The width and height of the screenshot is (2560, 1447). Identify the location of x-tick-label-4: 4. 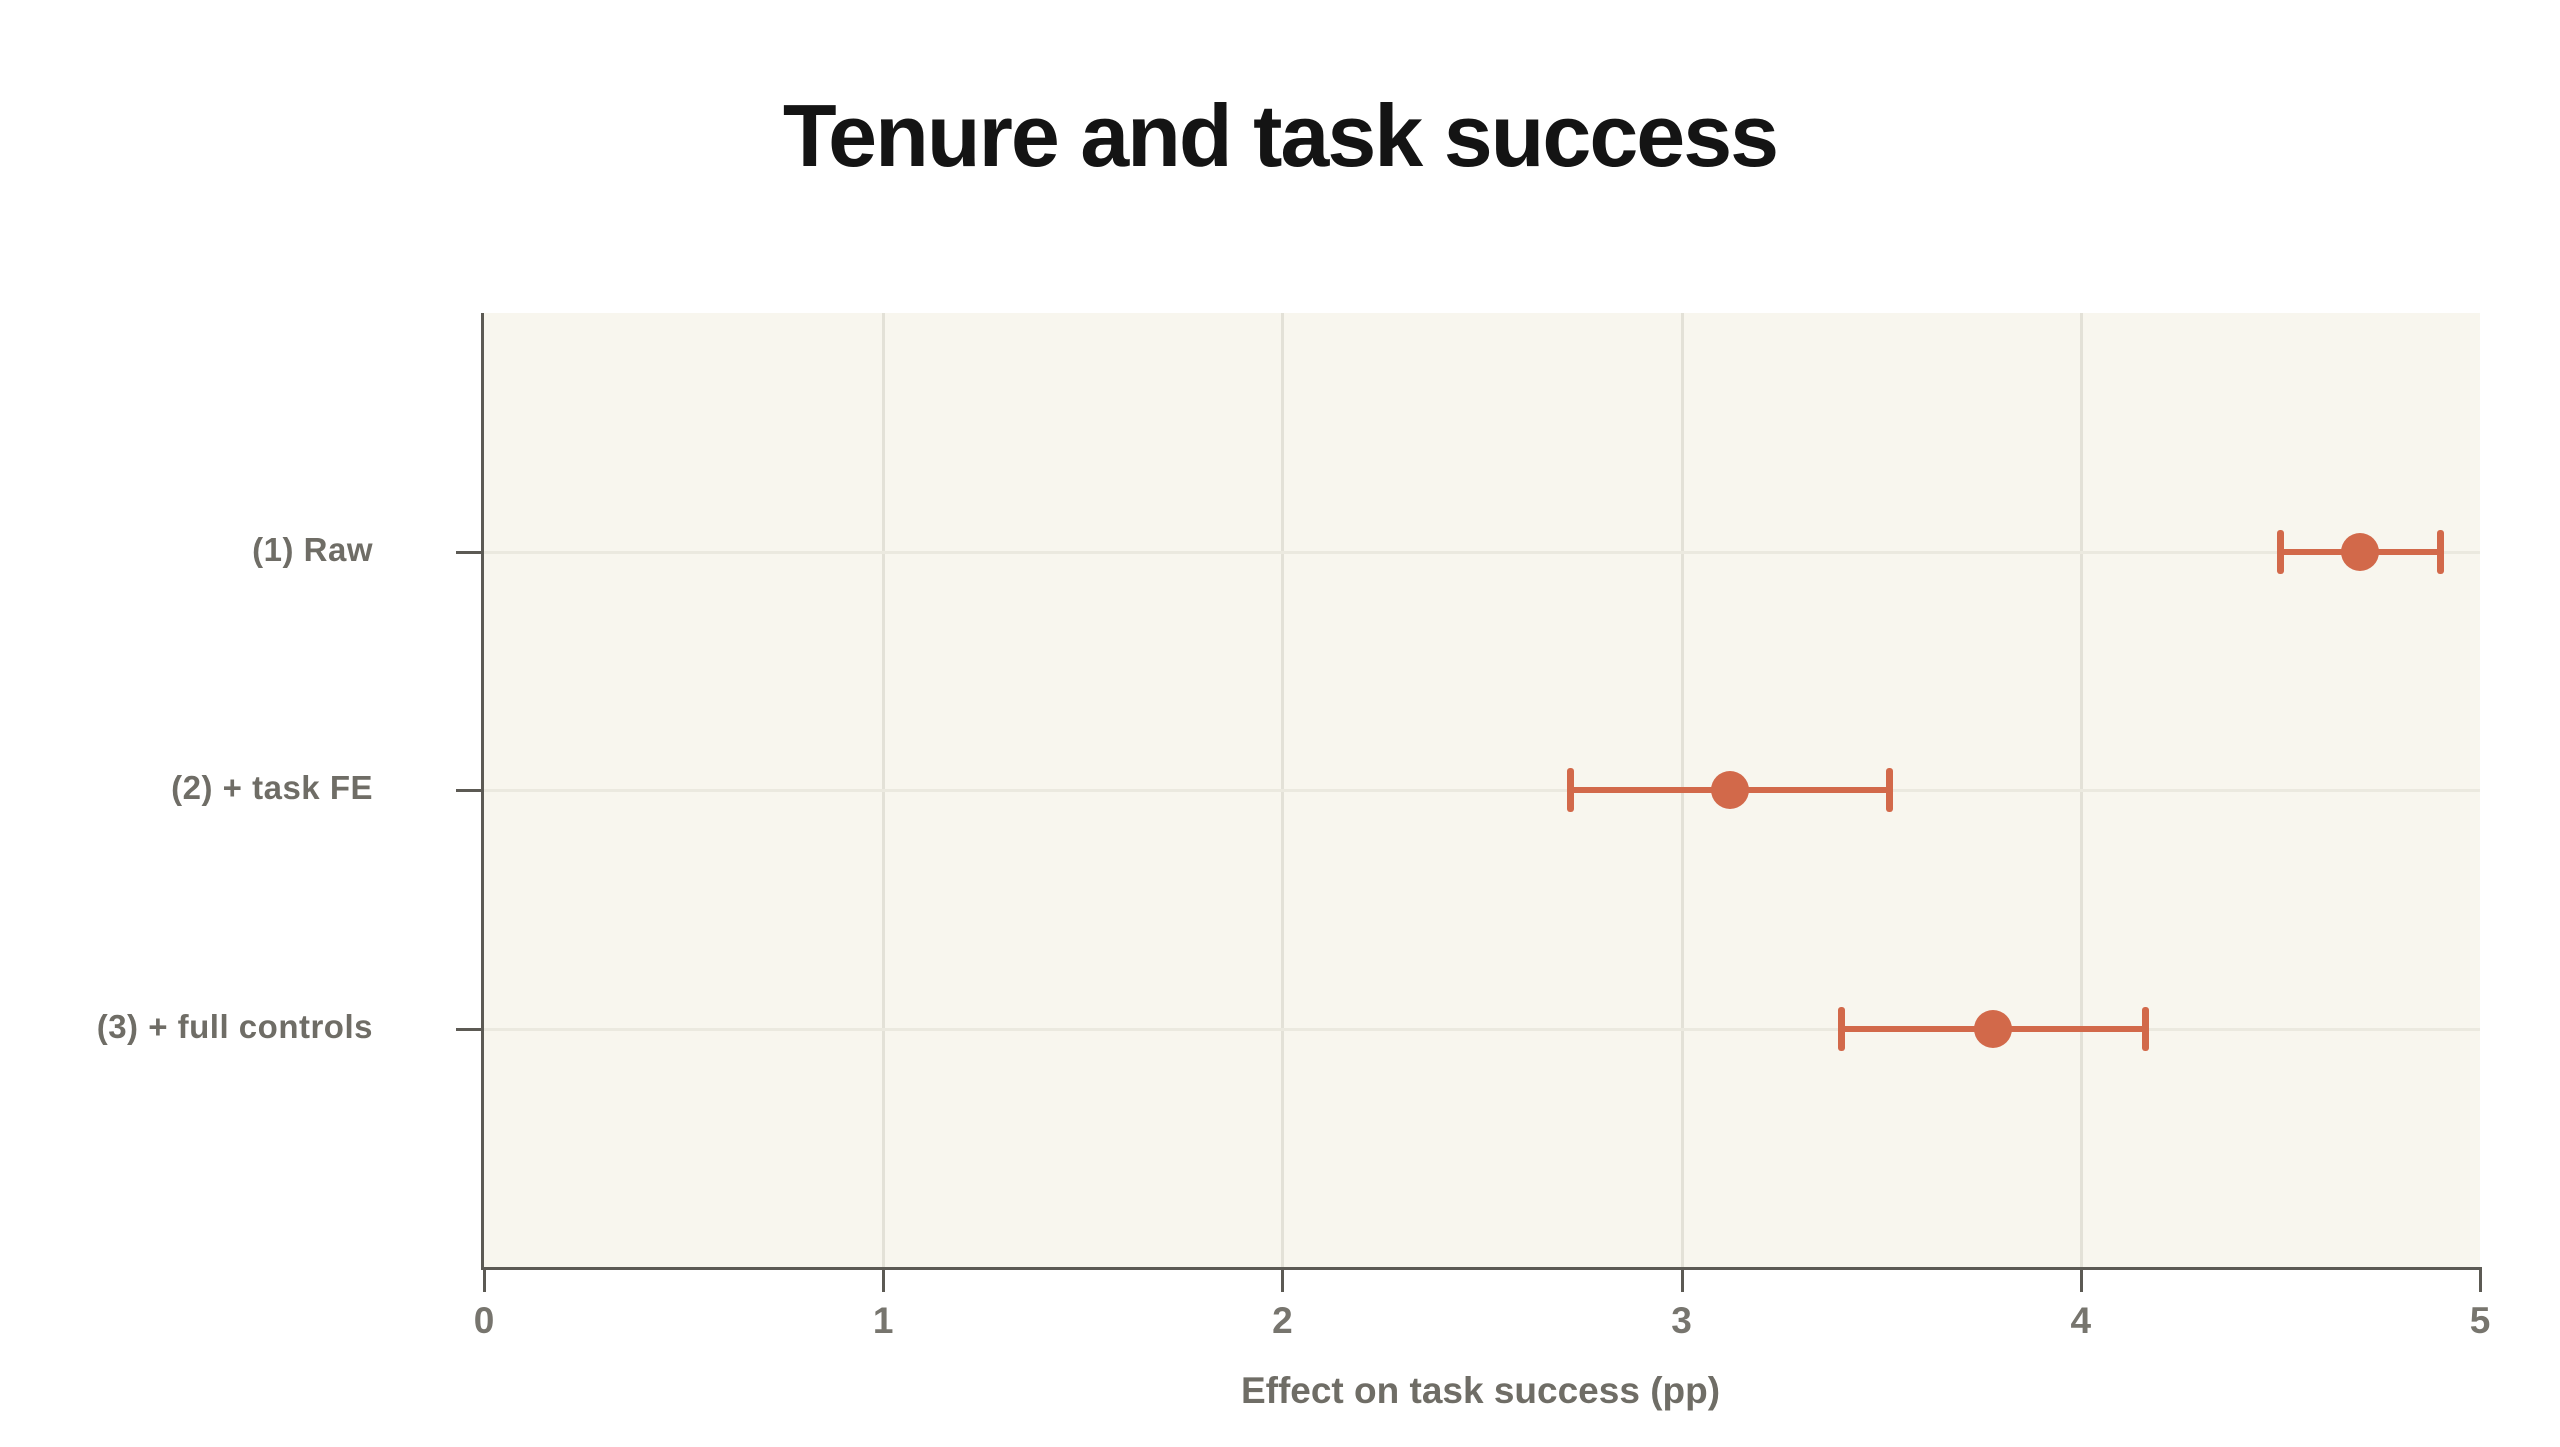
(2081, 1320).